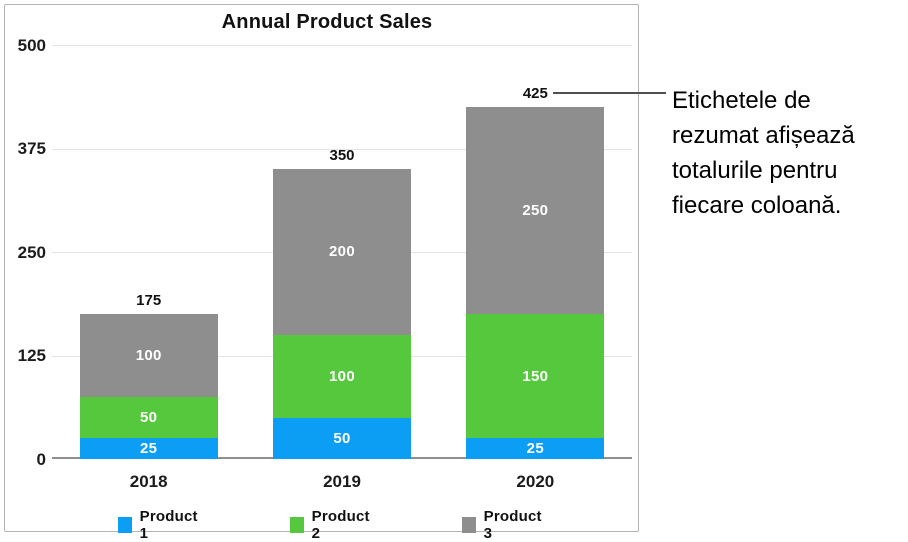 This screenshot has height=542, width=908. What do you see at coordinates (31, 148) in the screenshot?
I see `y-axis-tick-label-375: 375` at bounding box center [31, 148].